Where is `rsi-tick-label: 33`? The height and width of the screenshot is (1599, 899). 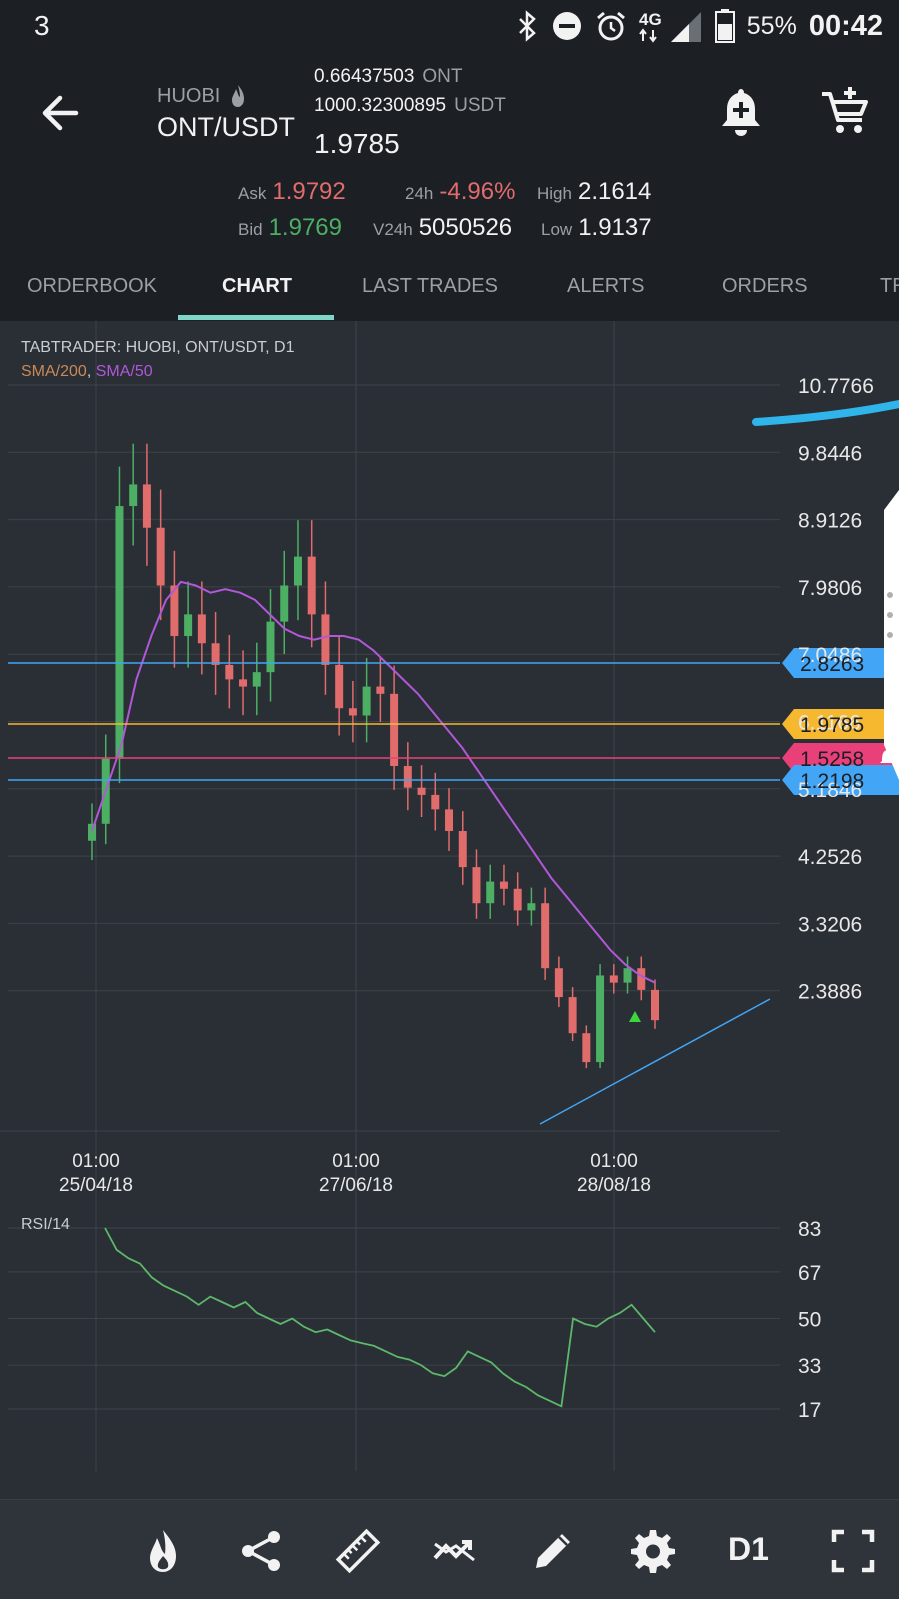 rsi-tick-label: 33 is located at coordinates (809, 1366).